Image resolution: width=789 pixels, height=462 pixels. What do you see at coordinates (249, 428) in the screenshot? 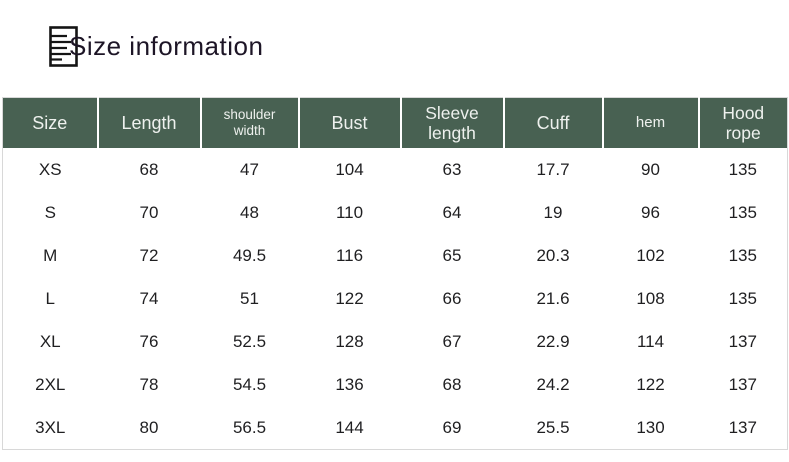
I see `shoulder-width-value: 56.5` at bounding box center [249, 428].